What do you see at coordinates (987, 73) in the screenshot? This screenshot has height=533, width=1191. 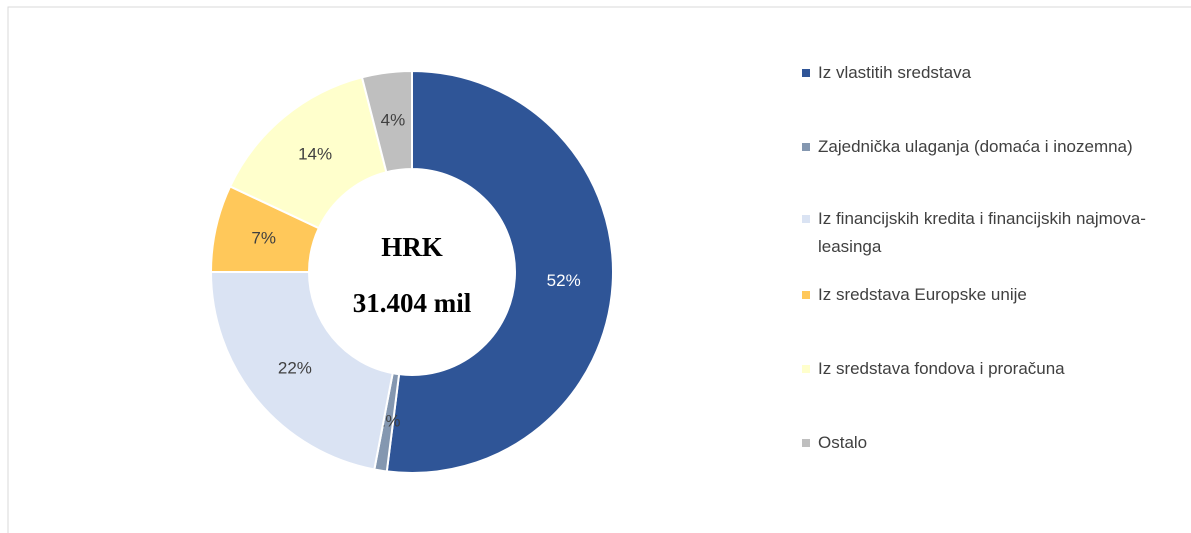 I see `legend-item: Iz vlastitih sredstava` at bounding box center [987, 73].